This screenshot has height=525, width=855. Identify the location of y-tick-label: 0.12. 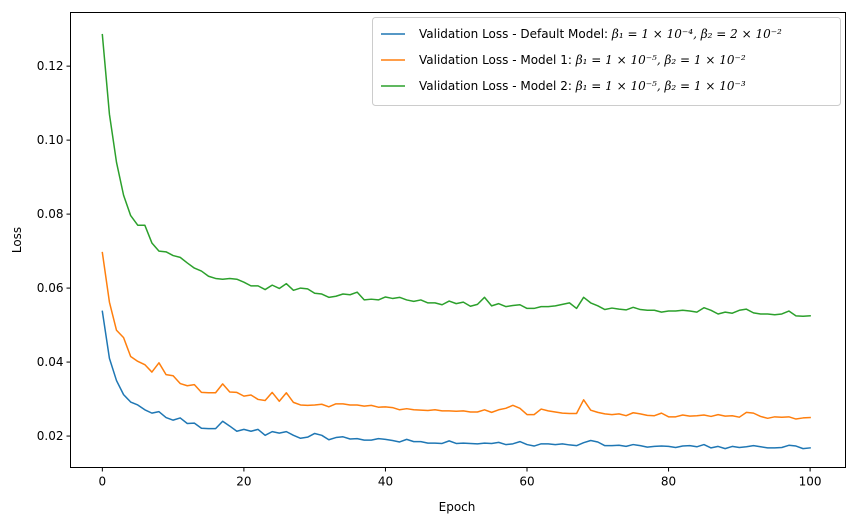
(50, 66).